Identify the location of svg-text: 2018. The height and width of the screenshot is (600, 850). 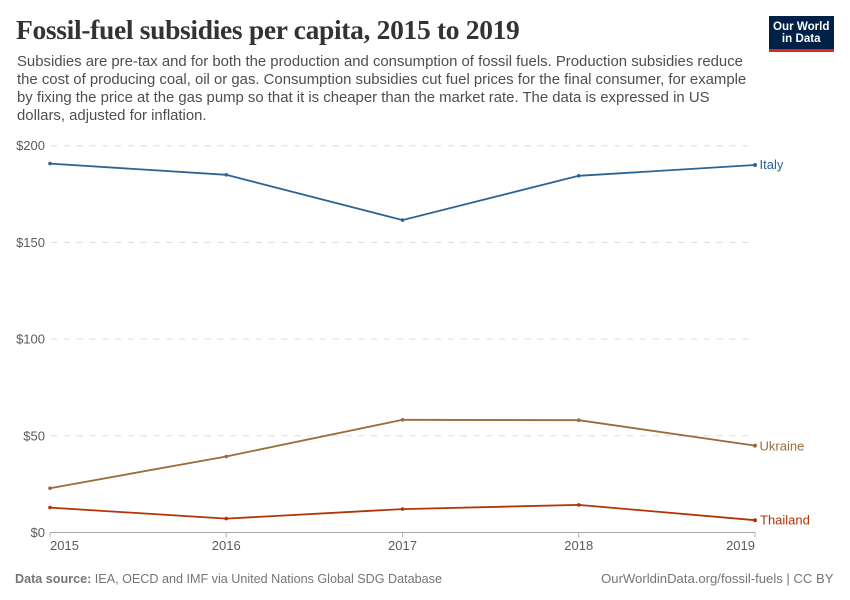
(578, 545).